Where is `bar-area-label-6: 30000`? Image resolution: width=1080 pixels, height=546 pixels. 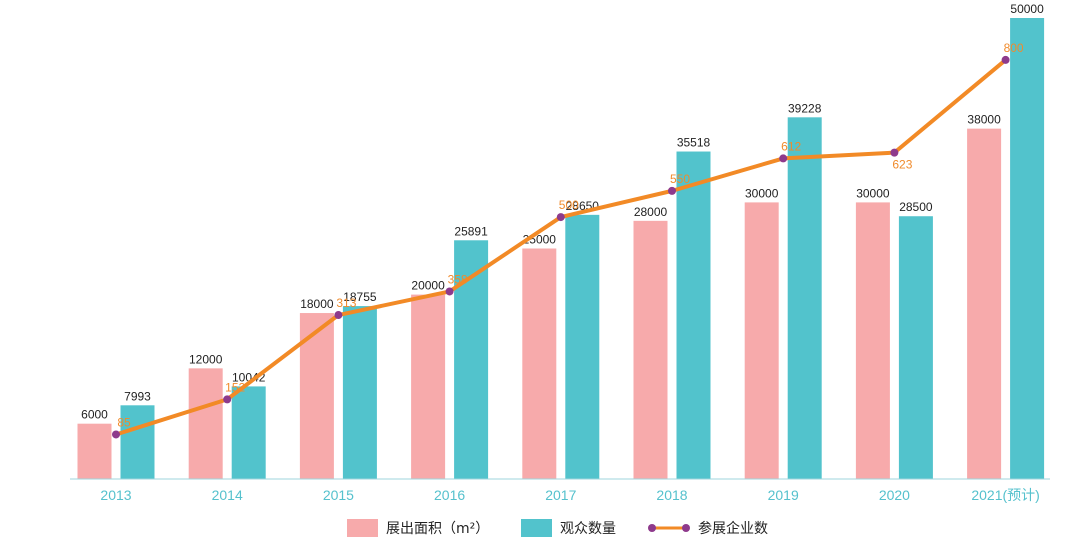
bar-area-label-6: 30000 is located at coordinates (762, 193).